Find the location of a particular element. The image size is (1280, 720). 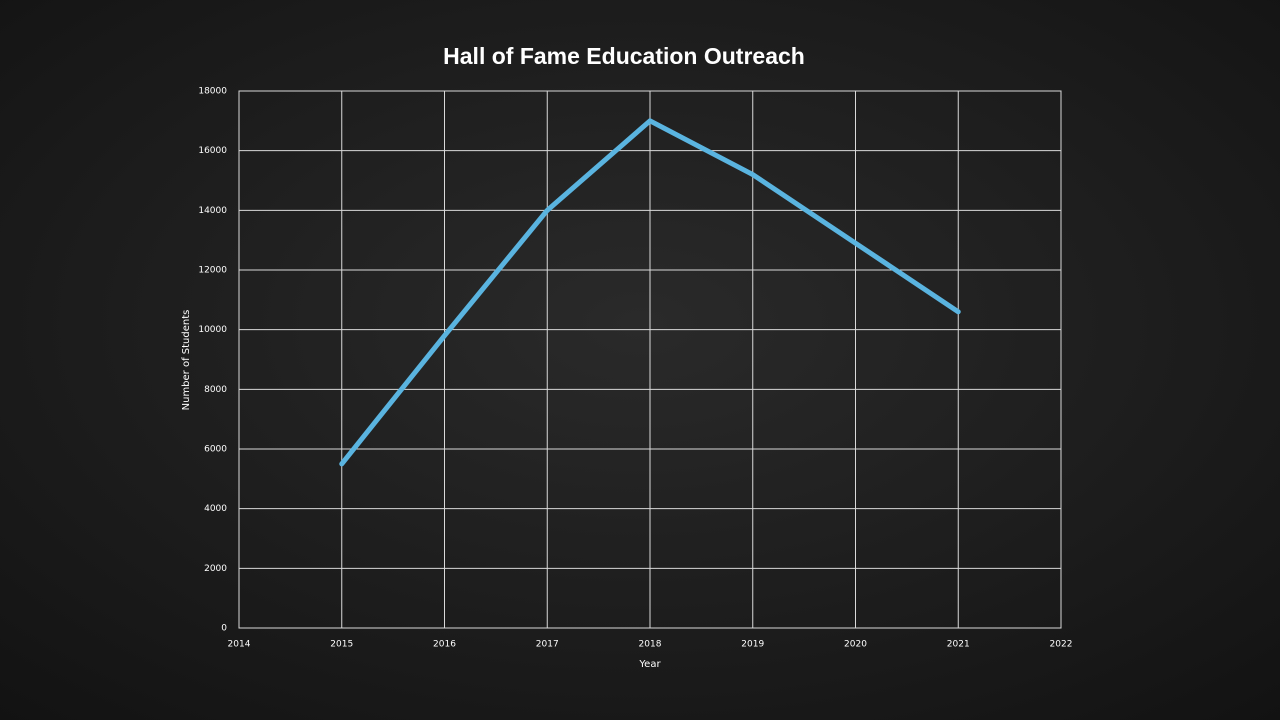

y-tick-label: 16000 is located at coordinates (212, 151).